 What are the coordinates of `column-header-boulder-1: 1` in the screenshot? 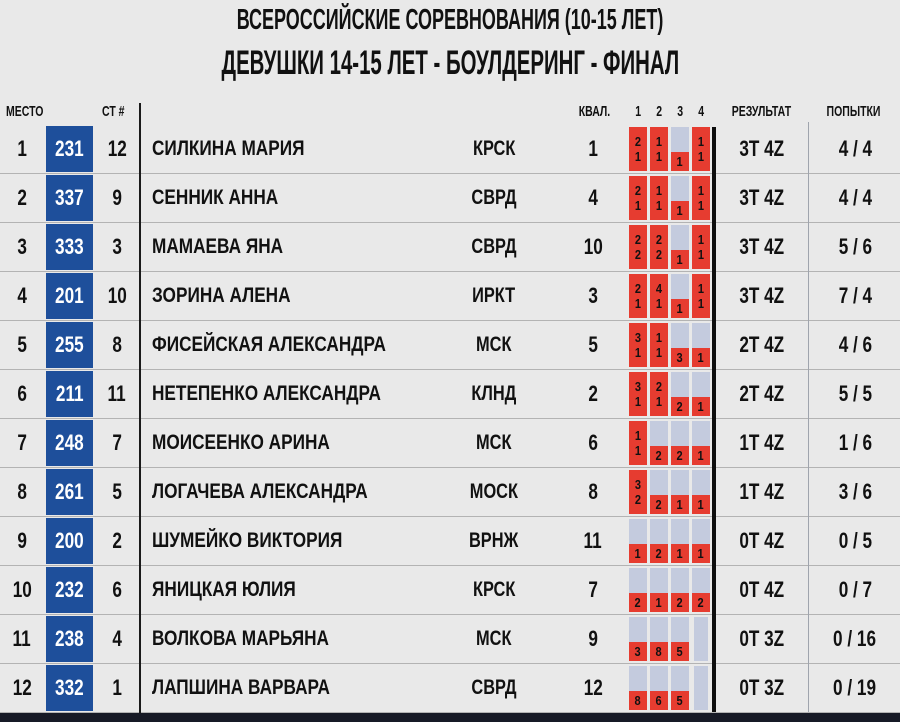 It's located at (638, 111).